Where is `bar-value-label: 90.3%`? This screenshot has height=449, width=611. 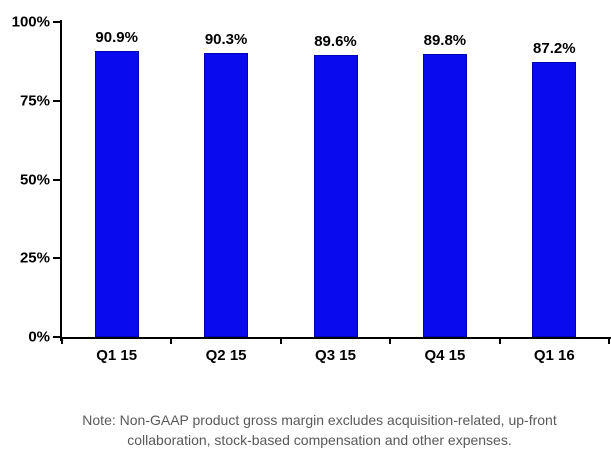 bar-value-label: 90.3% is located at coordinates (226, 39).